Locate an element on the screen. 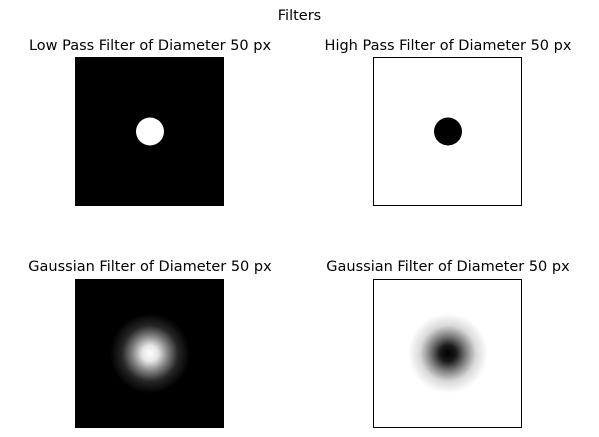 The image size is (599, 437). gaussian-high-panel is located at coordinates (447, 353).